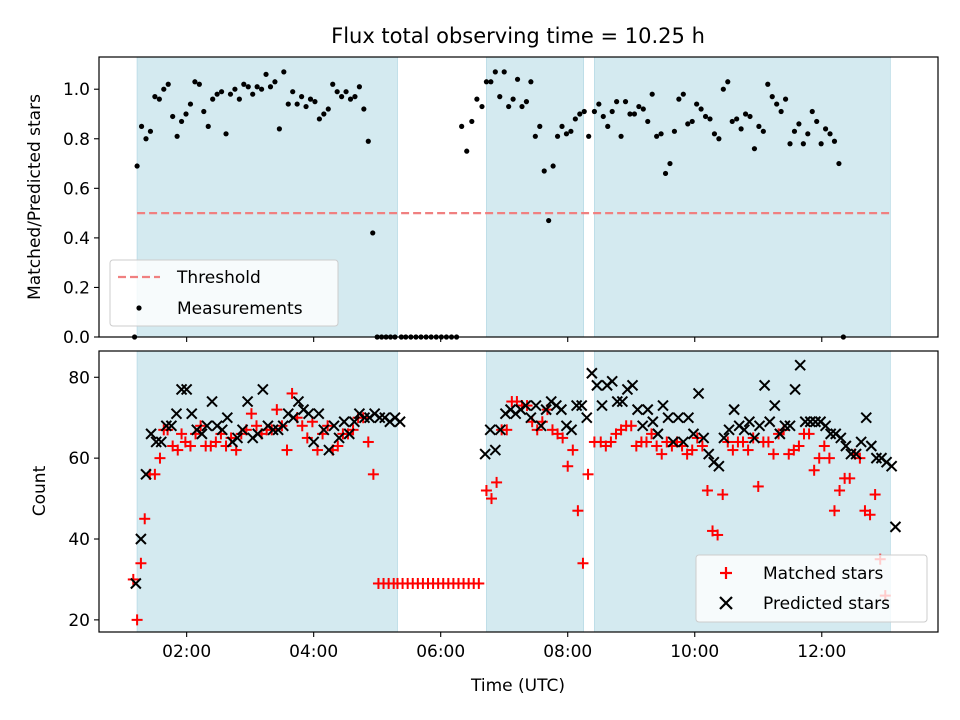  Describe the element at coordinates (535, 197) in the screenshot. I see `observing-window` at that location.